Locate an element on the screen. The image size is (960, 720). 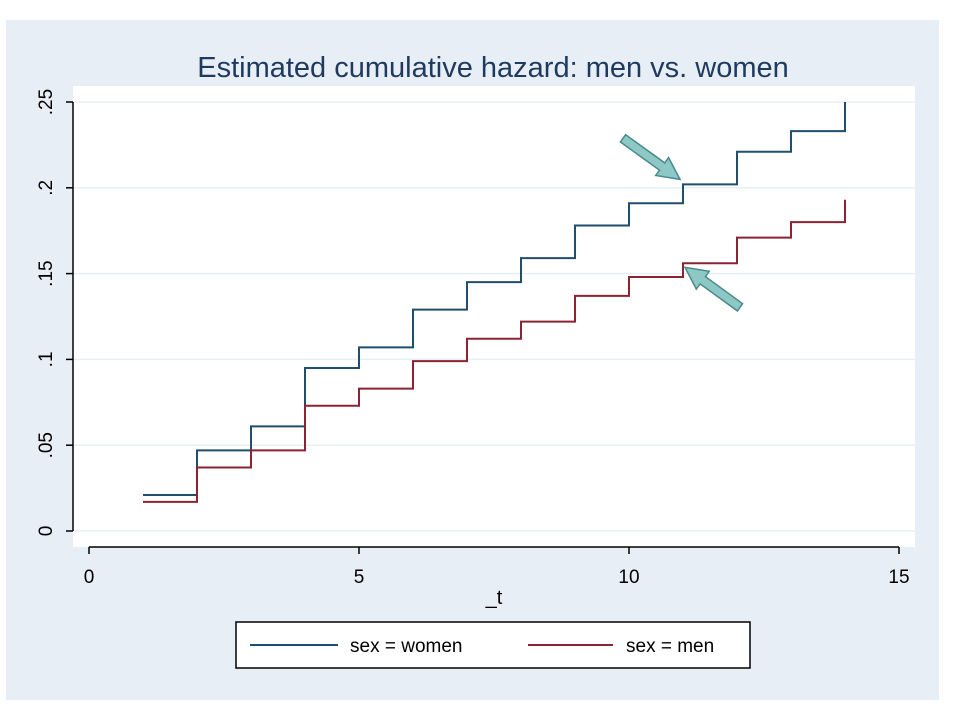
x-tick-label-3: 15 is located at coordinates (898, 577).